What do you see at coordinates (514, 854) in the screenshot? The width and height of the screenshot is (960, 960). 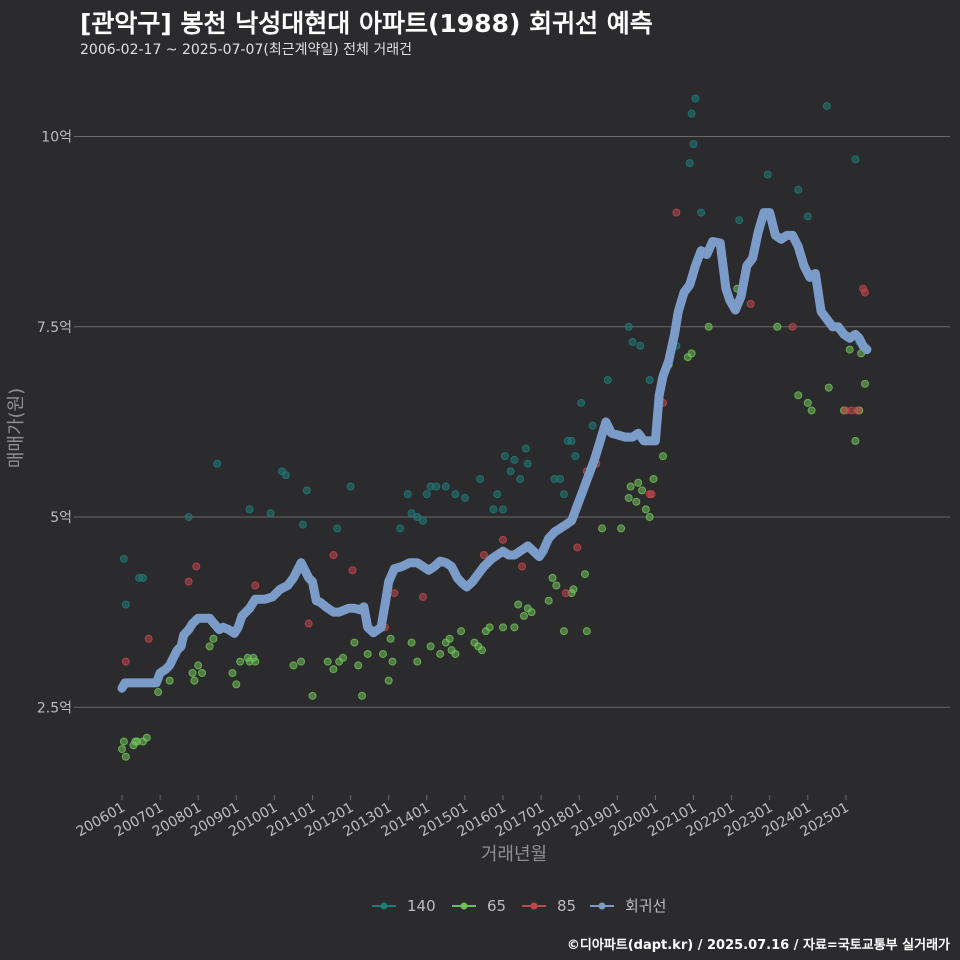 I see `x-axis-title: 거래년월` at bounding box center [514, 854].